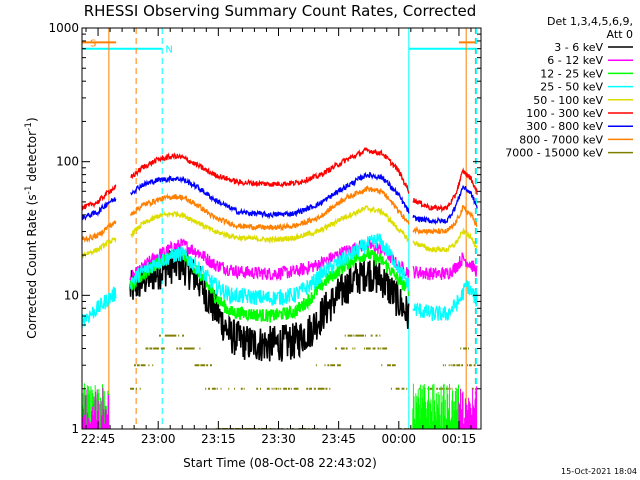  Describe the element at coordinates (599, 471) in the screenshot. I see `timestamp: 15-Oct-2021 18:04` at that location.